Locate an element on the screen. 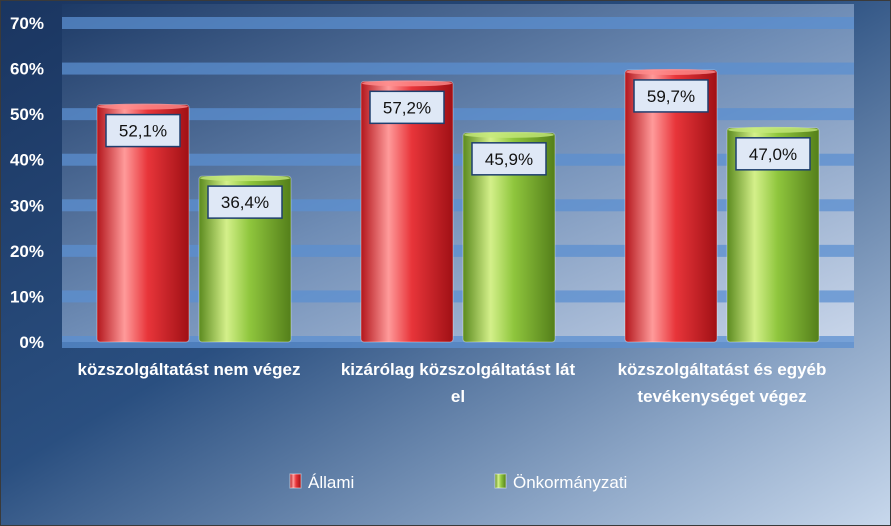 The height and width of the screenshot is (526, 891). y-tick-label: 70% is located at coordinates (27, 23).